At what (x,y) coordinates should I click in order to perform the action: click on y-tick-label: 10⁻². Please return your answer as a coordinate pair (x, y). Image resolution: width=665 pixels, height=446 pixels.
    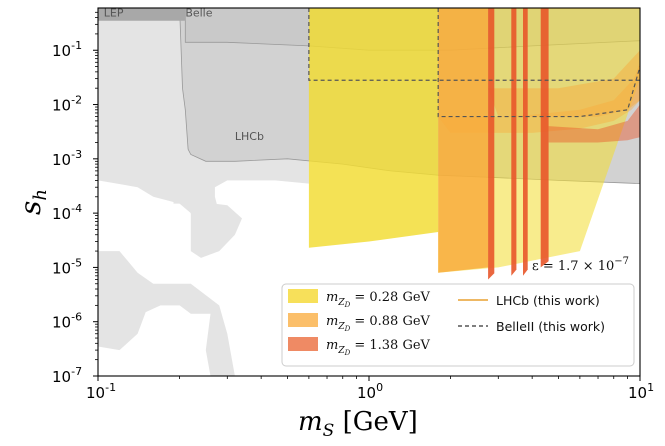
    Looking at the image, I should click on (67, 104).